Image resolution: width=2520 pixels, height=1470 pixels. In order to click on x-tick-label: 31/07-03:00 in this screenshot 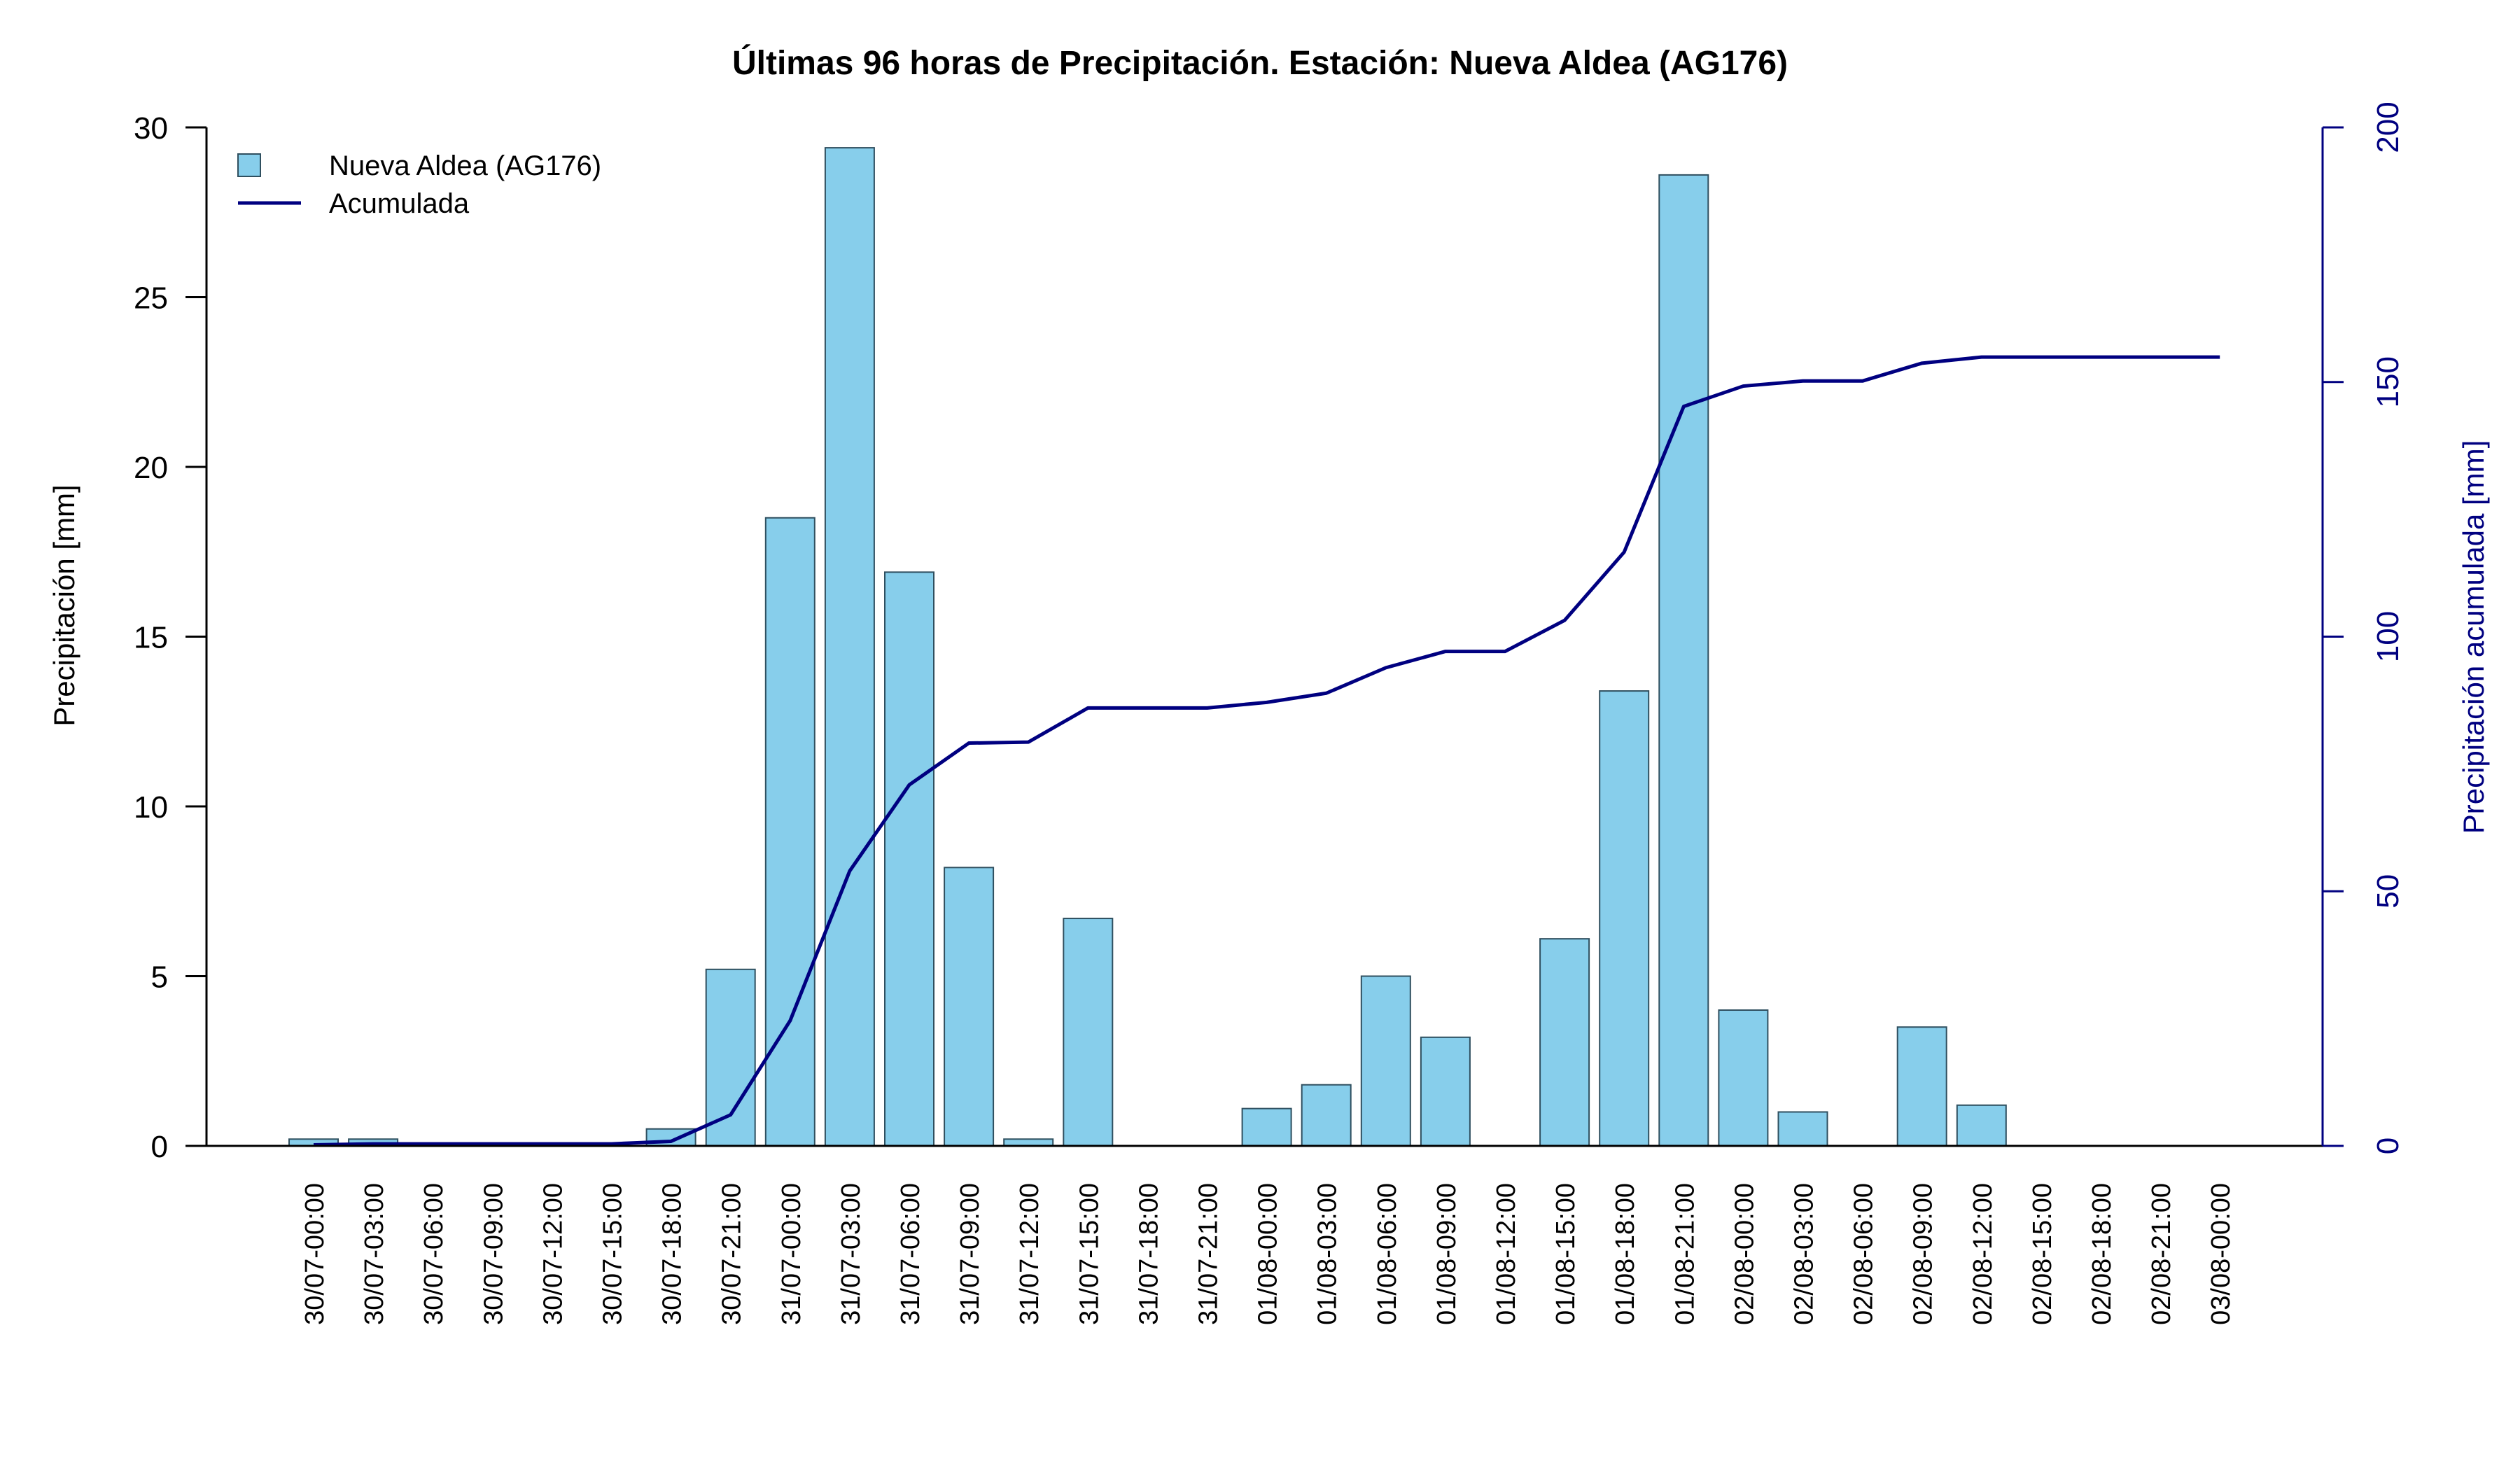, I will do `click(851, 1254)`.